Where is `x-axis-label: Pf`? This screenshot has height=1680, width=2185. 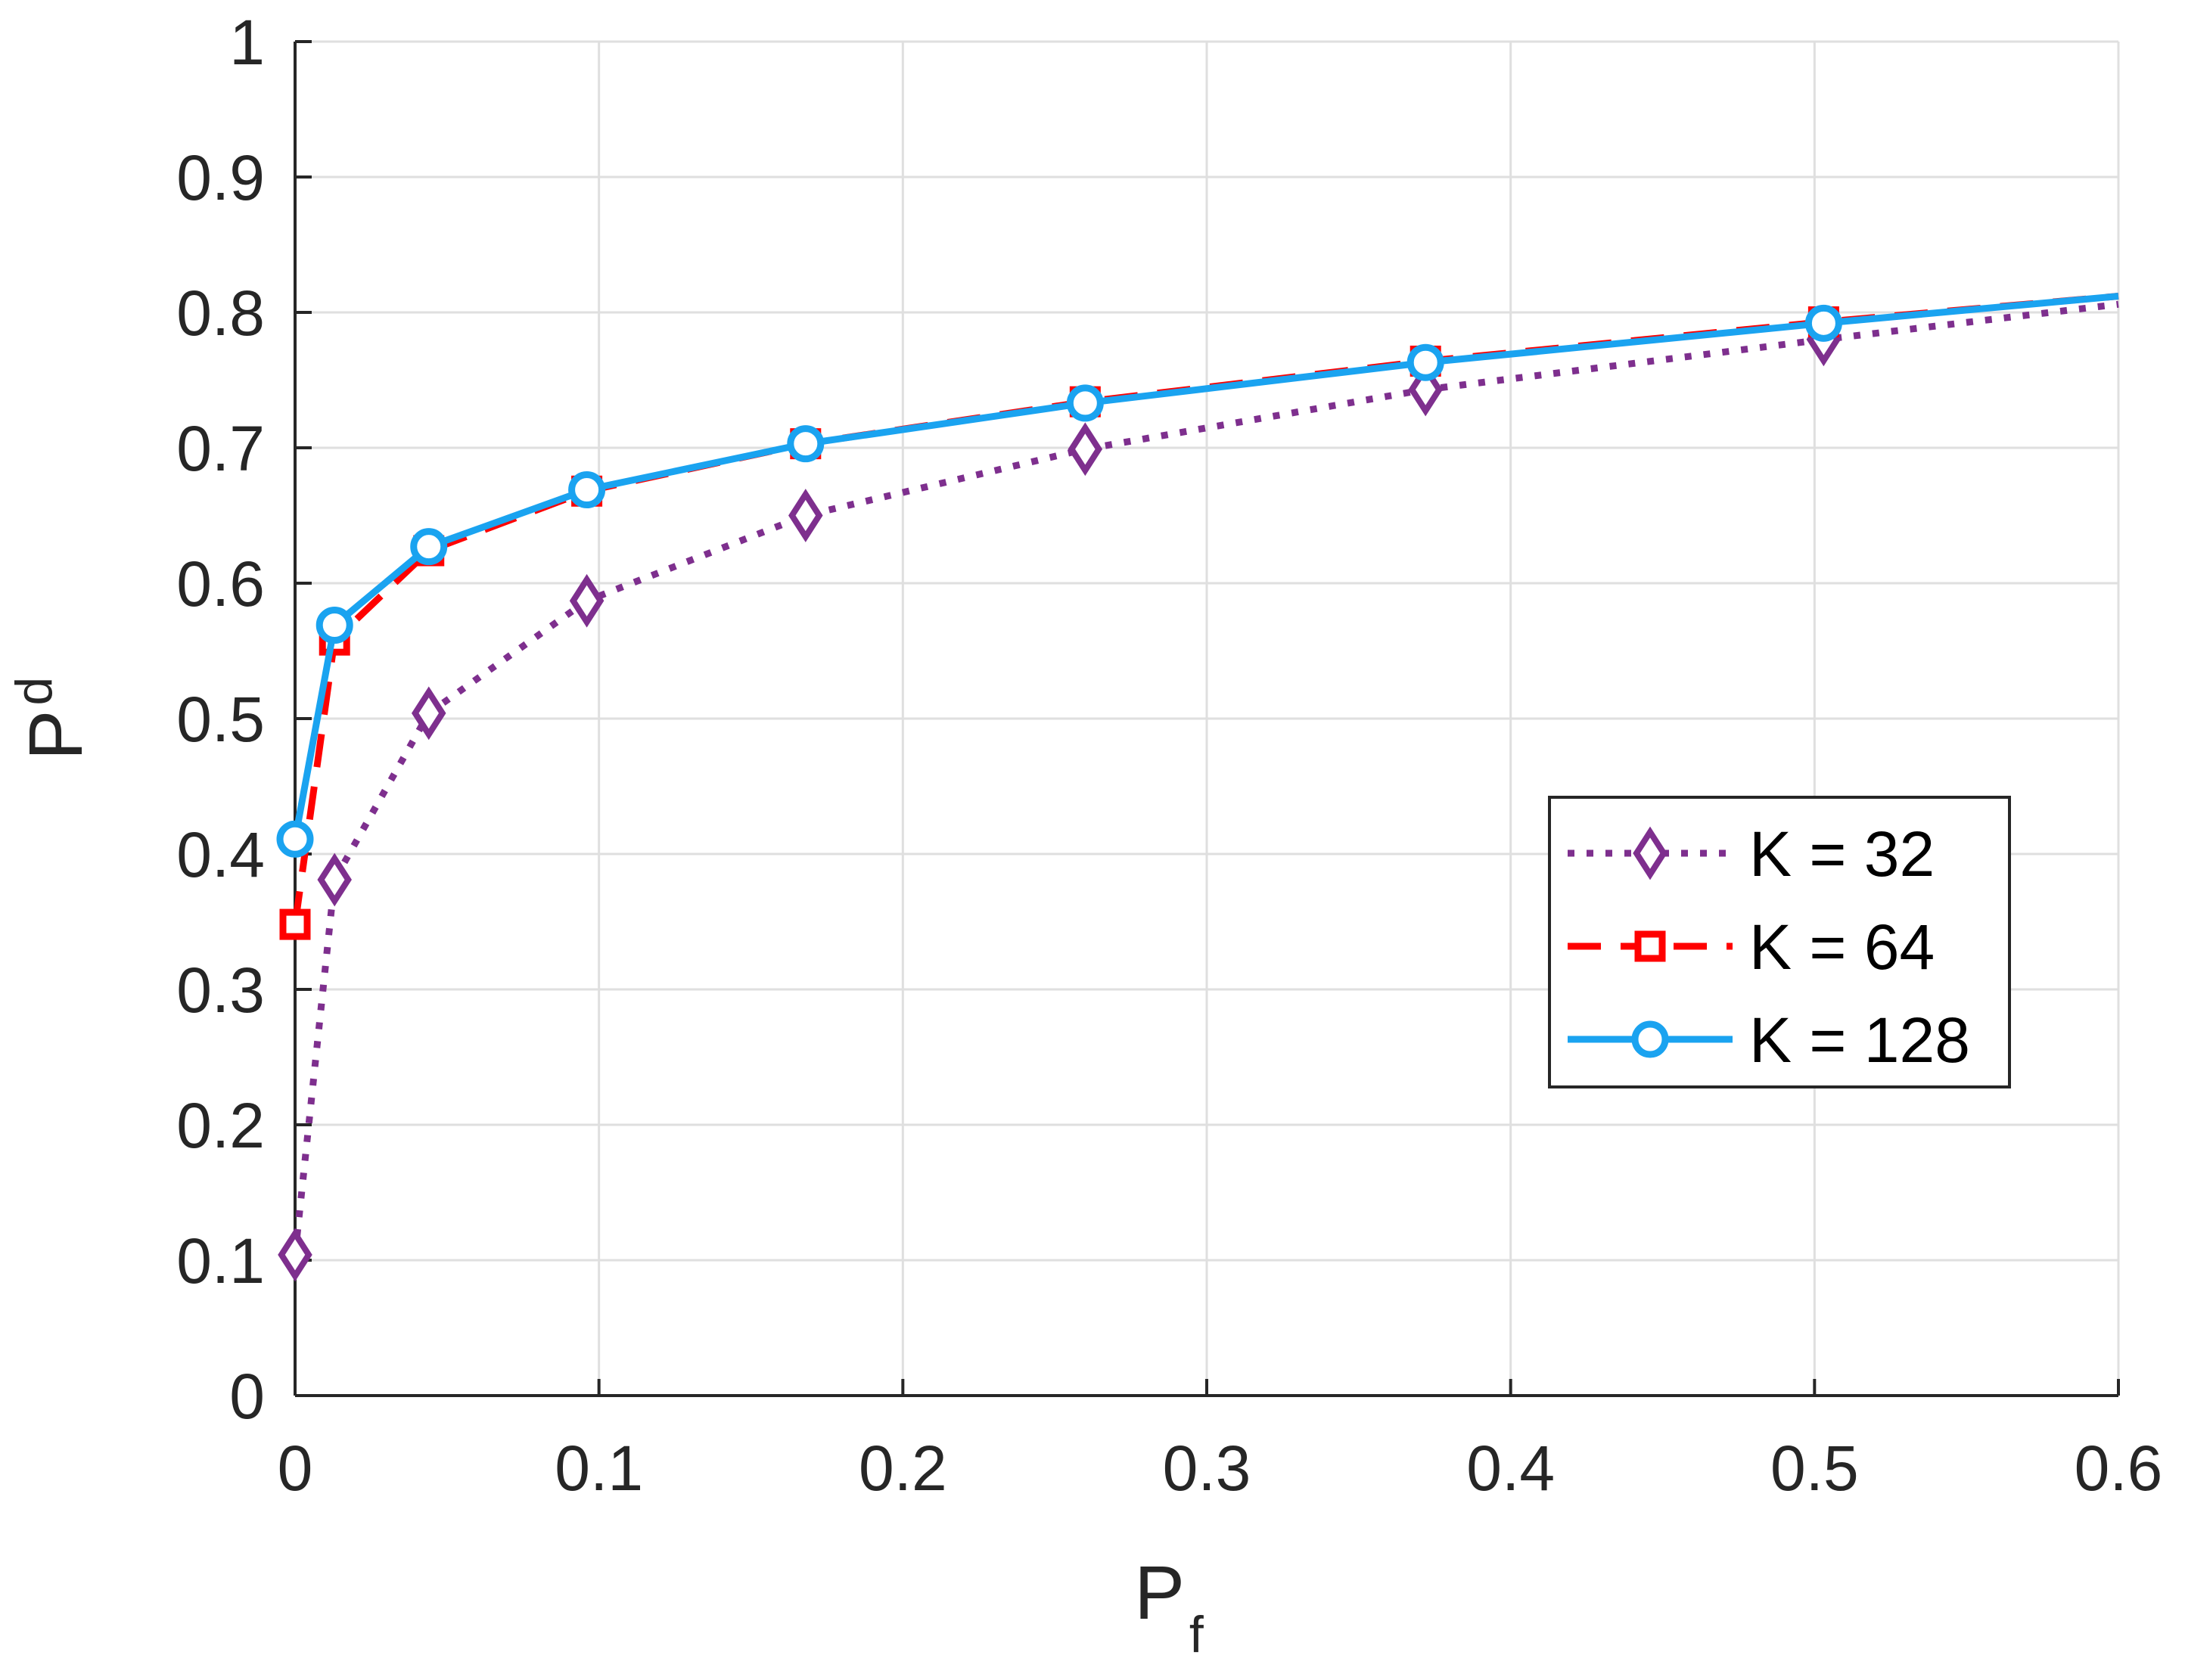 x-axis-label: Pf is located at coordinates (1169, 1607).